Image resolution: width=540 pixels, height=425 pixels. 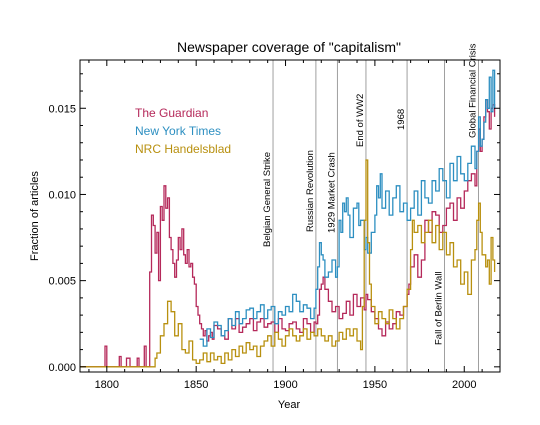 What do you see at coordinates (62, 109) in the screenshot?
I see `y-tick-label: 0.015` at bounding box center [62, 109].